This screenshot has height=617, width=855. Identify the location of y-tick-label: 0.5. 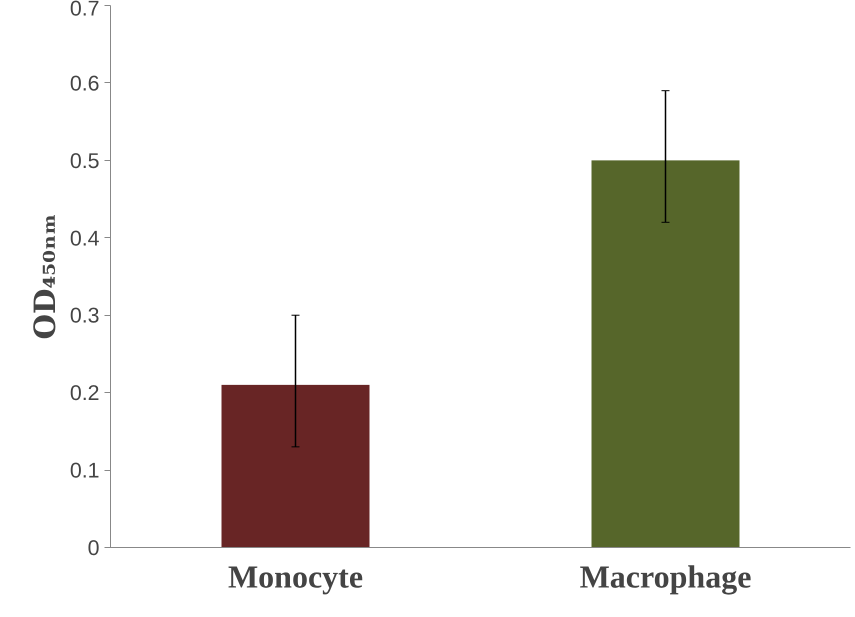
(85, 160).